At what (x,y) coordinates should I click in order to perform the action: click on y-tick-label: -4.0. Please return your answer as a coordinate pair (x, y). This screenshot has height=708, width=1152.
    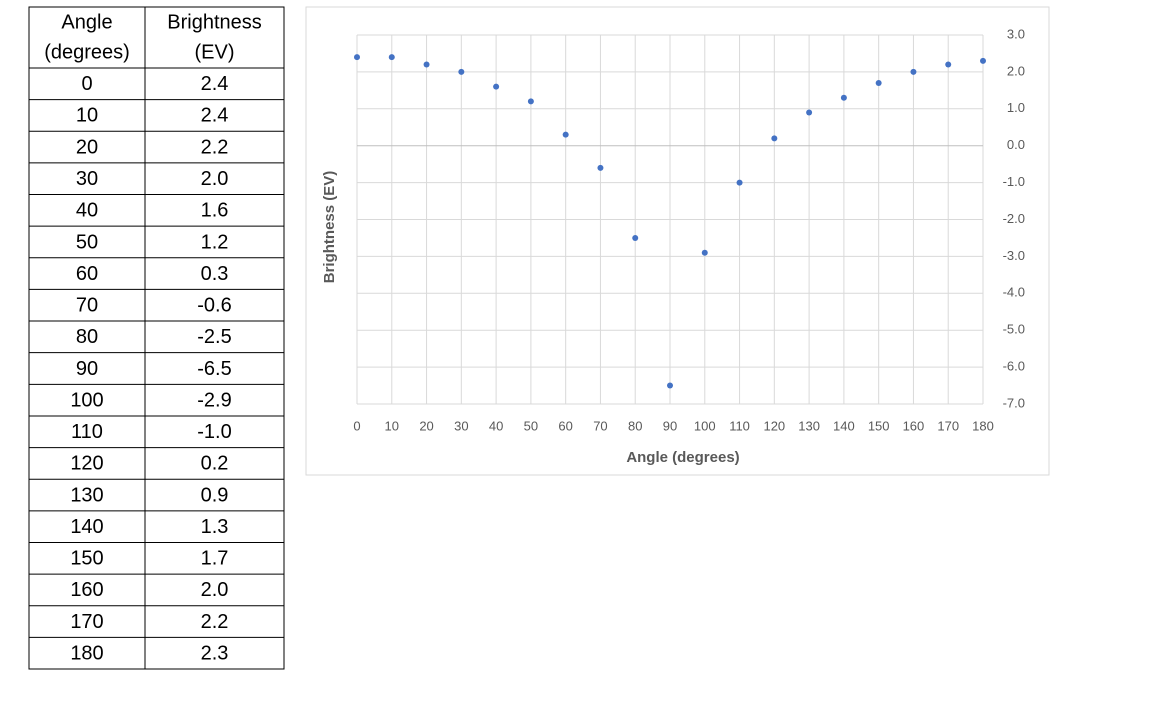
    Looking at the image, I should click on (1014, 292).